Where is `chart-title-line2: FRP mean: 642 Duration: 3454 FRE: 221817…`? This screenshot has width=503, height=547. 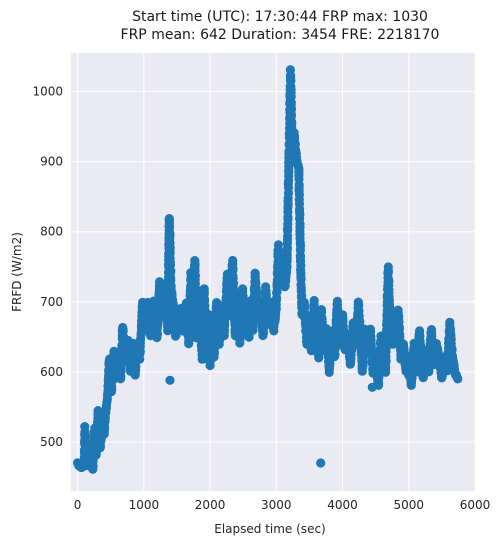
chart-title-line2: FRP mean: 642 Duration: 3454 FRE: 221817… is located at coordinates (280, 35).